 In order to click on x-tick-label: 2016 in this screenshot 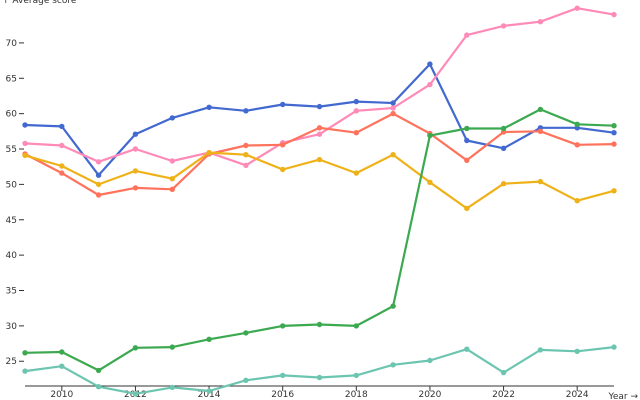, I will do `click(282, 395)`.